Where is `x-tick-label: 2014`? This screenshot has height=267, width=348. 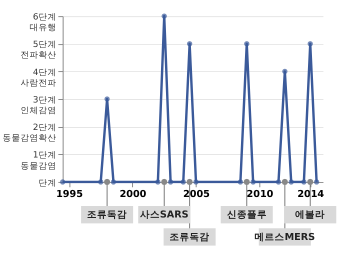 x-tick-label: 2014 is located at coordinates (310, 194).